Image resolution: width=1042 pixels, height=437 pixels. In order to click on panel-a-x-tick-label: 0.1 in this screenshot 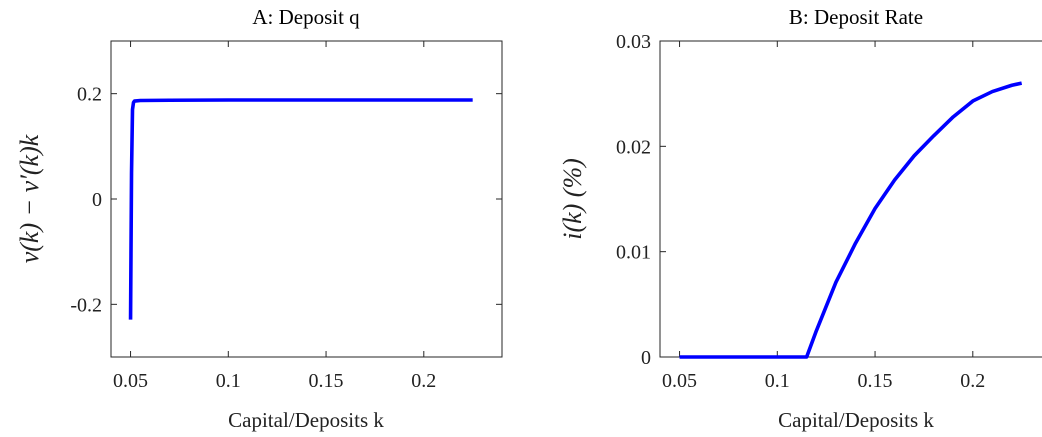, I will do `click(228, 381)`.